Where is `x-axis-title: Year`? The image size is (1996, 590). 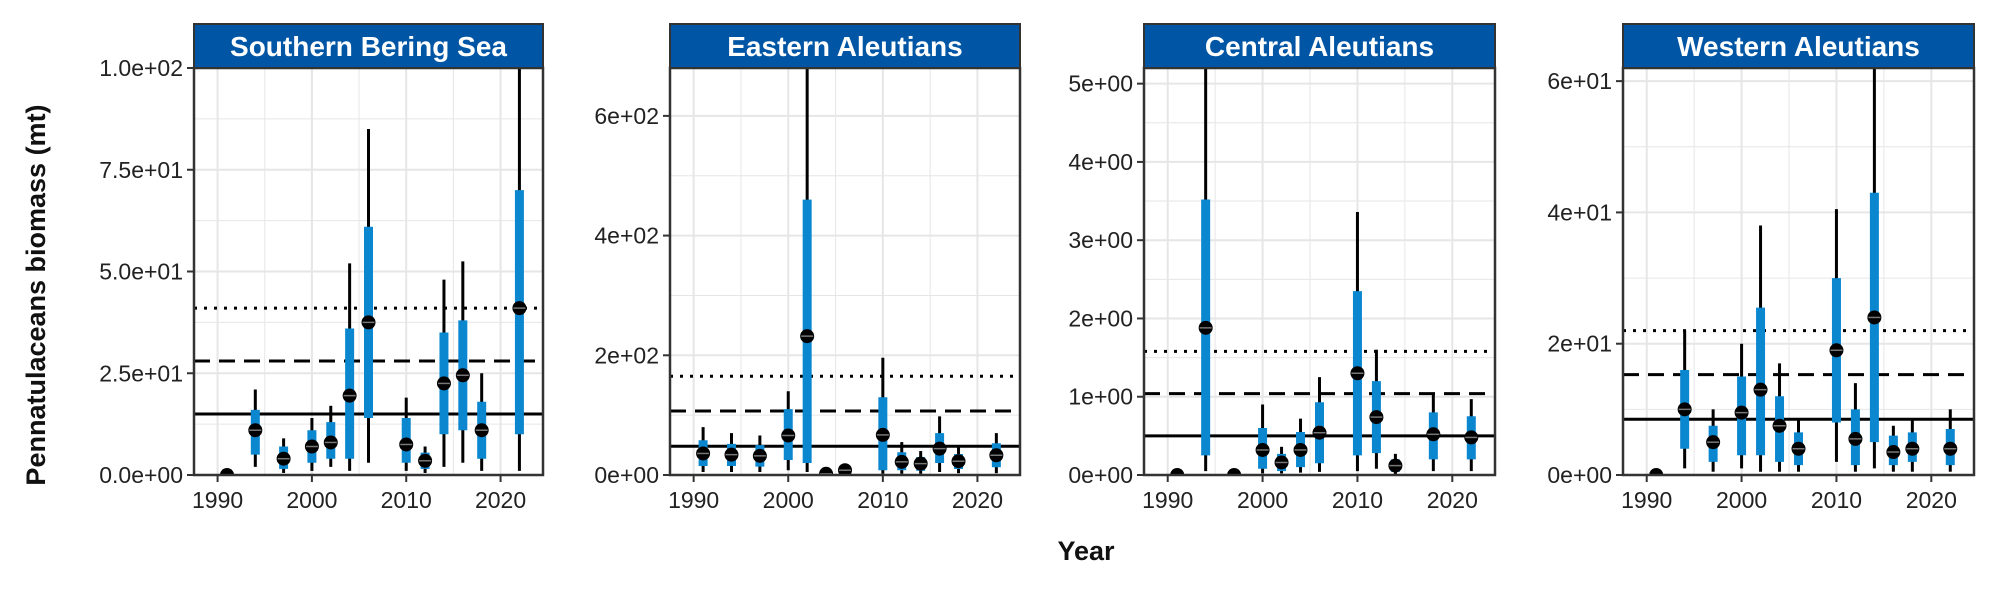
x-axis-title: Year is located at coordinates (1086, 551).